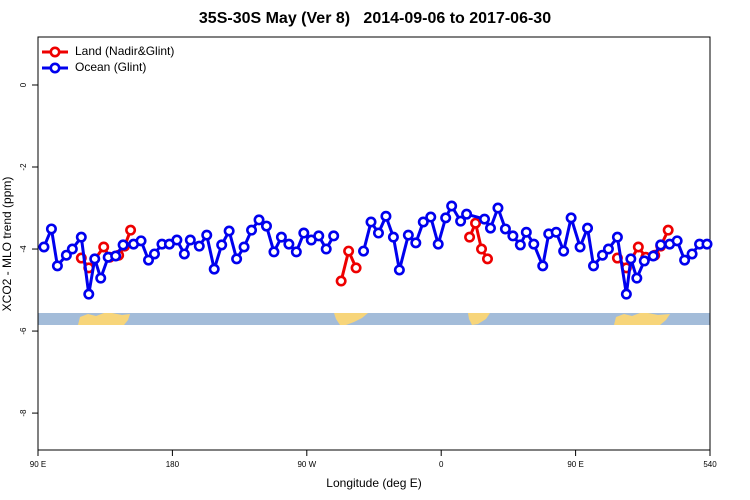 This screenshot has height=500, width=750. I want to click on x-tick-label: 0, so click(441, 464).